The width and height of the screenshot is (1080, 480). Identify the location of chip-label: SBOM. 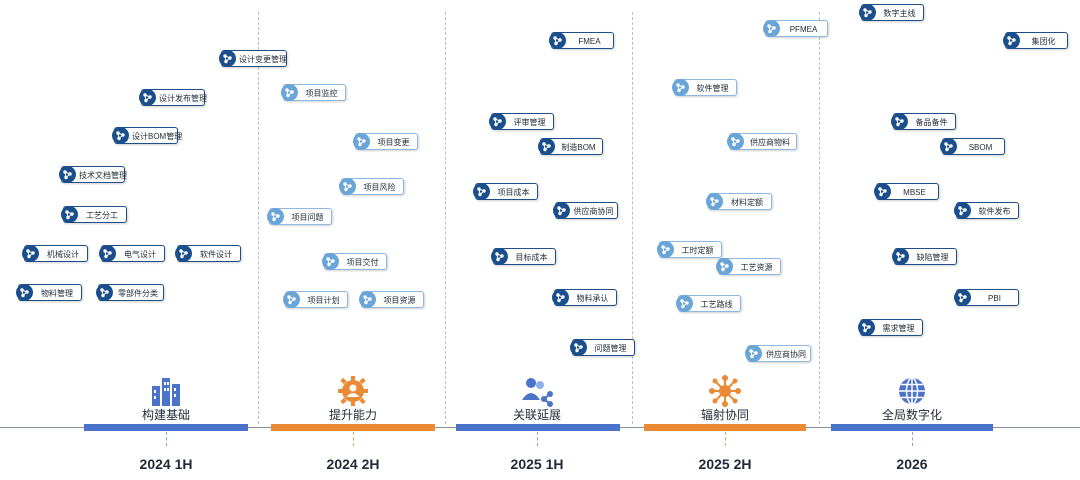
(980, 147).